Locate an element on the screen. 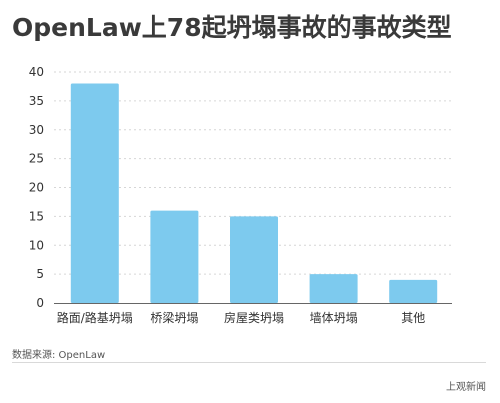 This screenshot has height=403, width=500. y-tick-label: 15 is located at coordinates (36, 216).